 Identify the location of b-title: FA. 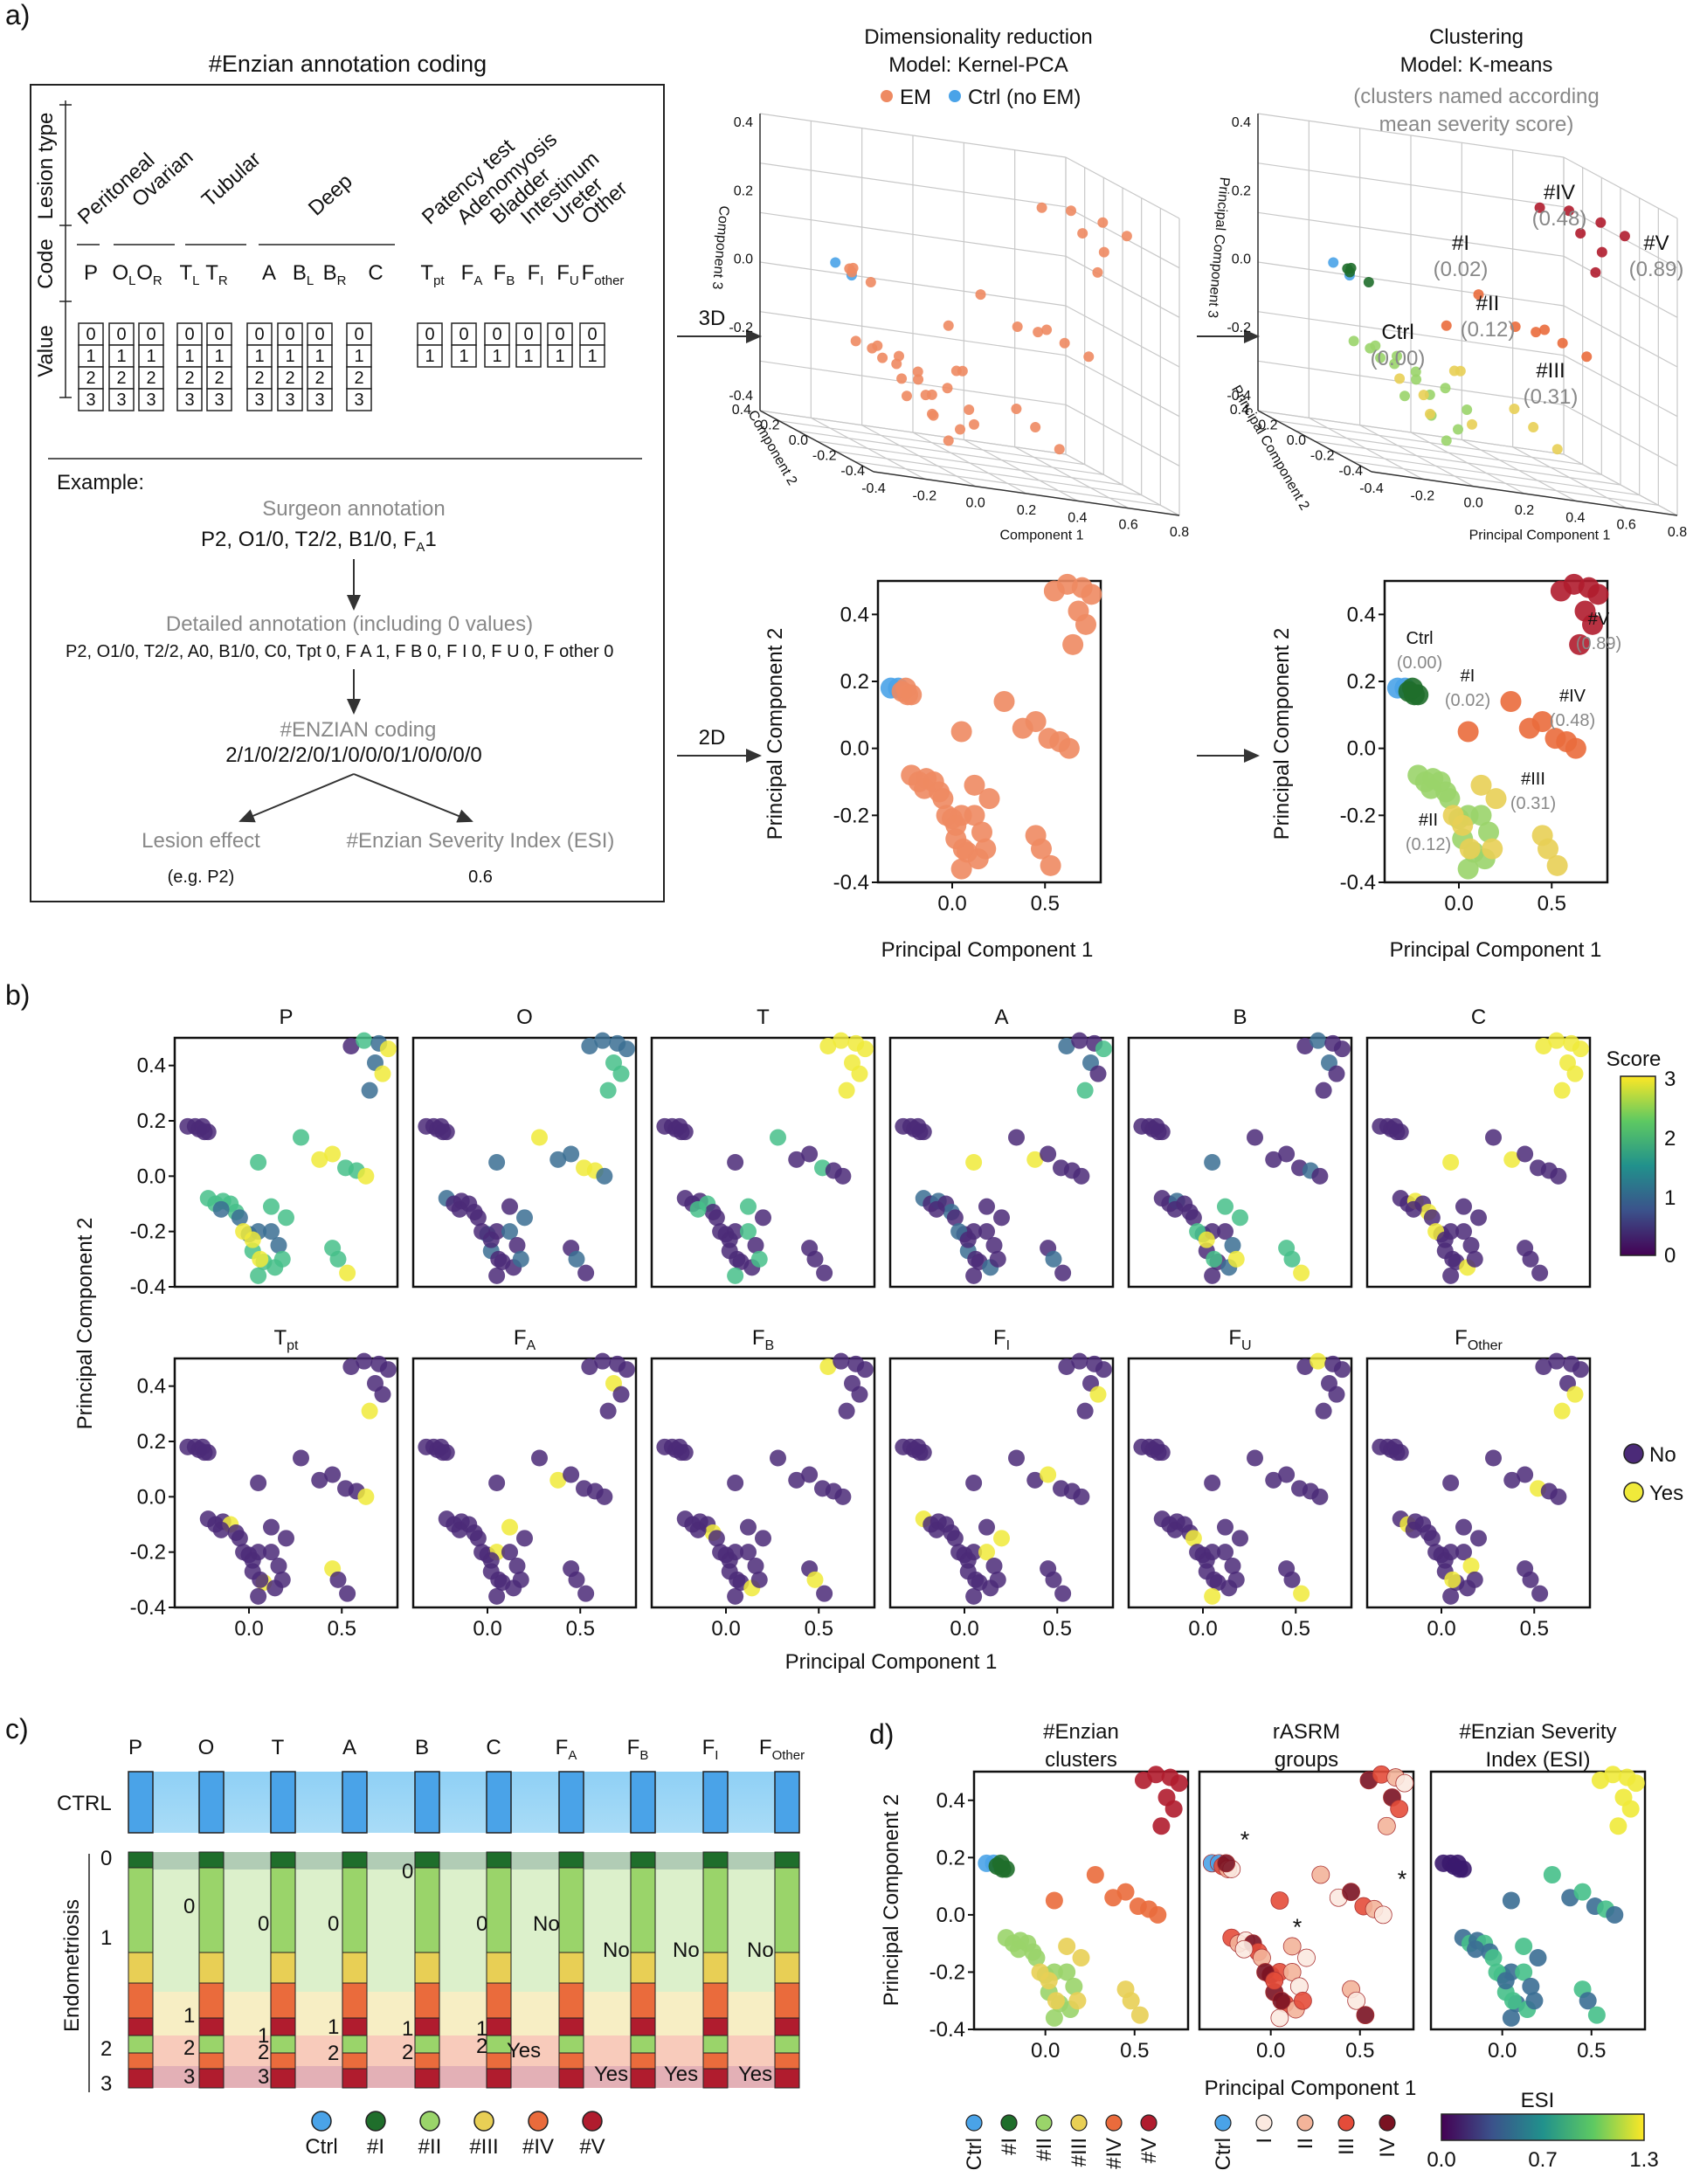
(525, 1339).